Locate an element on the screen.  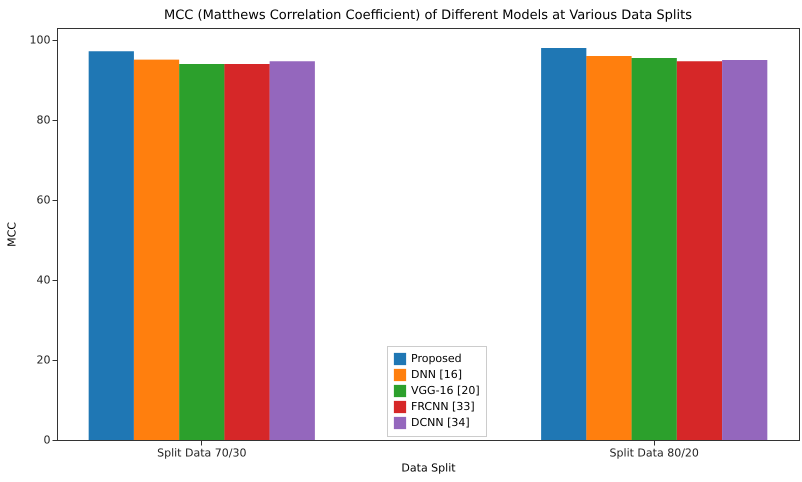
legend-label: DNN [16] is located at coordinates (436, 374).